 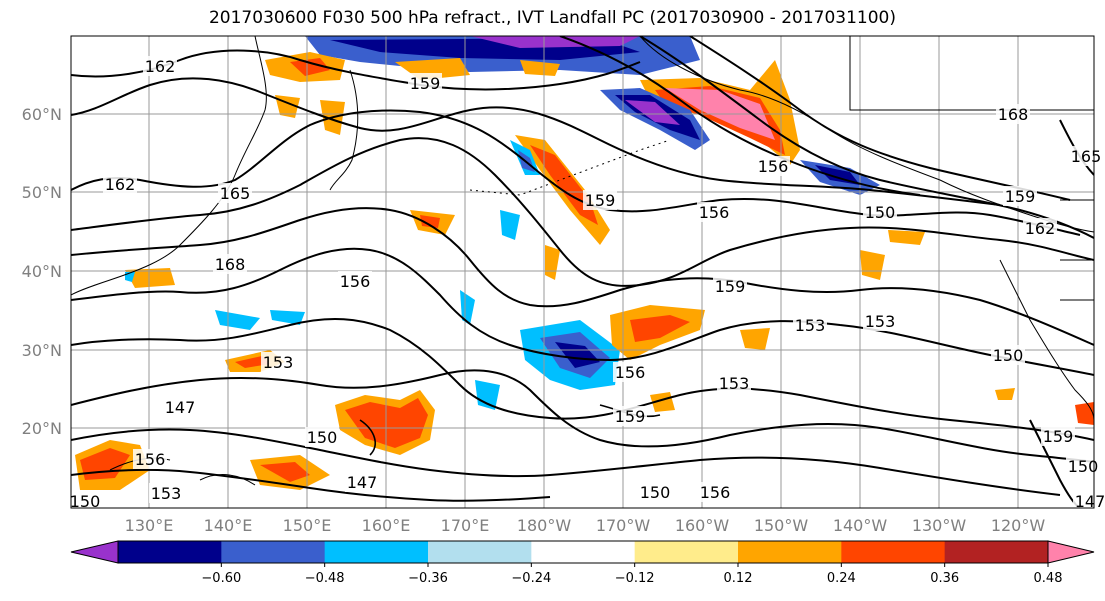 What do you see at coordinates (1048, 578) in the screenshot?
I see `colorbar-label: 0.48` at bounding box center [1048, 578].